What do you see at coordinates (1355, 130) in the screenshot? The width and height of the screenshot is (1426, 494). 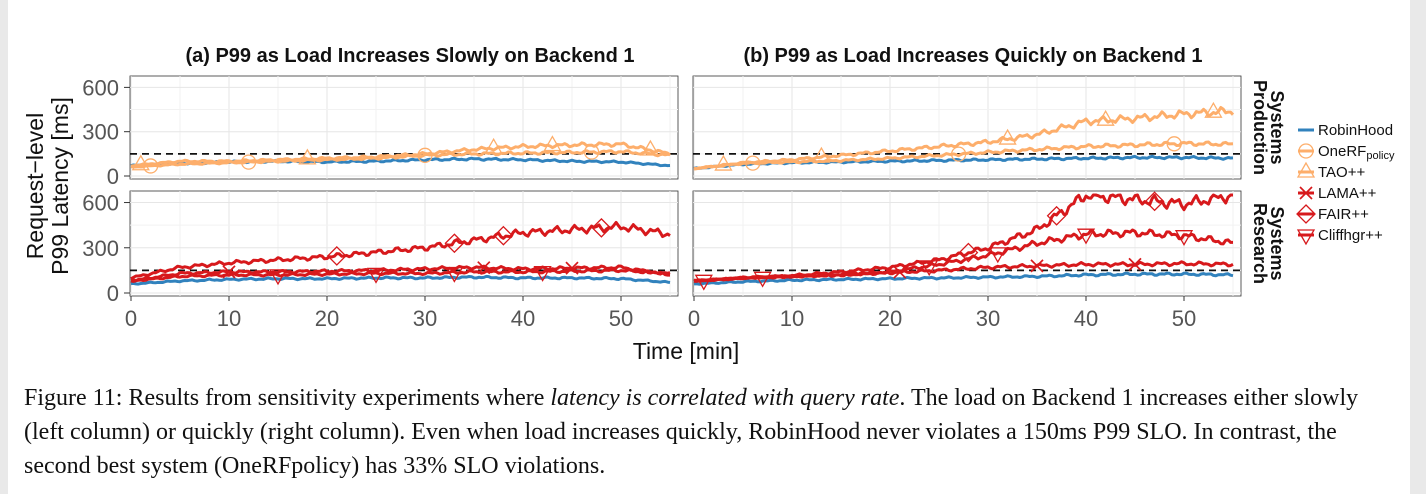 I see `legend-label: RobinHood` at bounding box center [1355, 130].